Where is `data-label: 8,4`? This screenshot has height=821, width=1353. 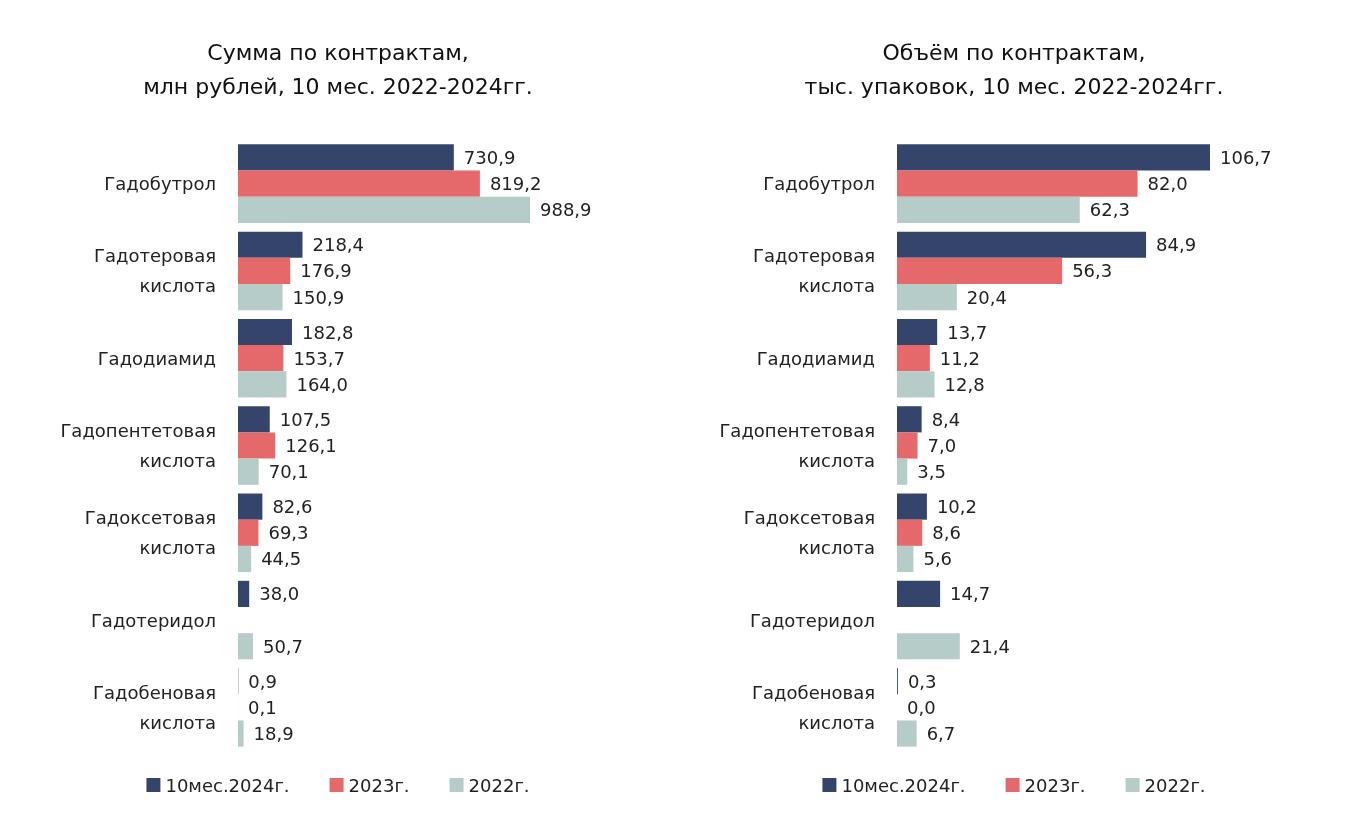 data-label: 8,4 is located at coordinates (946, 419).